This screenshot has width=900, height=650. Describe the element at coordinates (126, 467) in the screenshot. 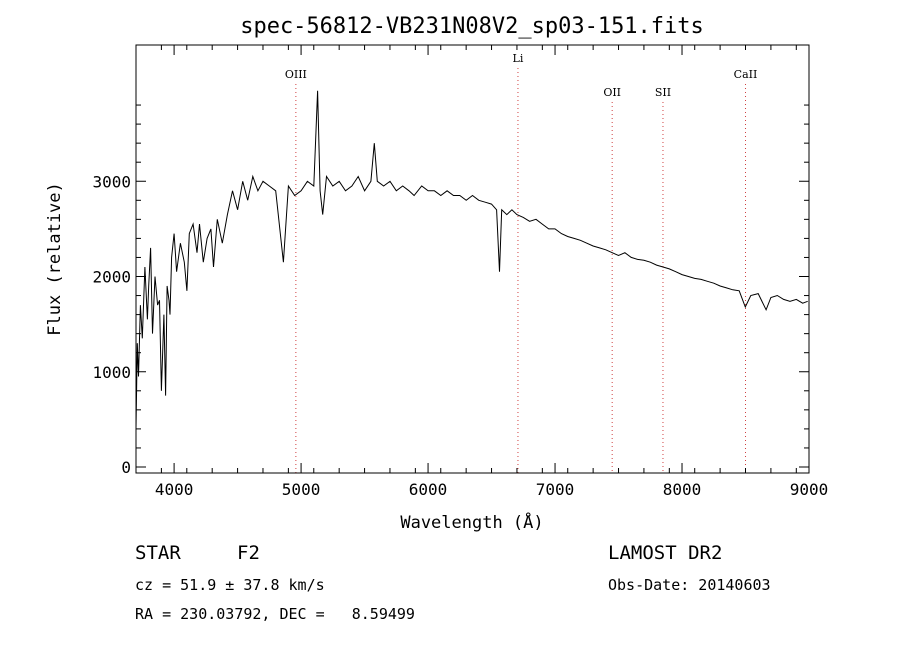

I see `y-tick-label: 0` at that location.